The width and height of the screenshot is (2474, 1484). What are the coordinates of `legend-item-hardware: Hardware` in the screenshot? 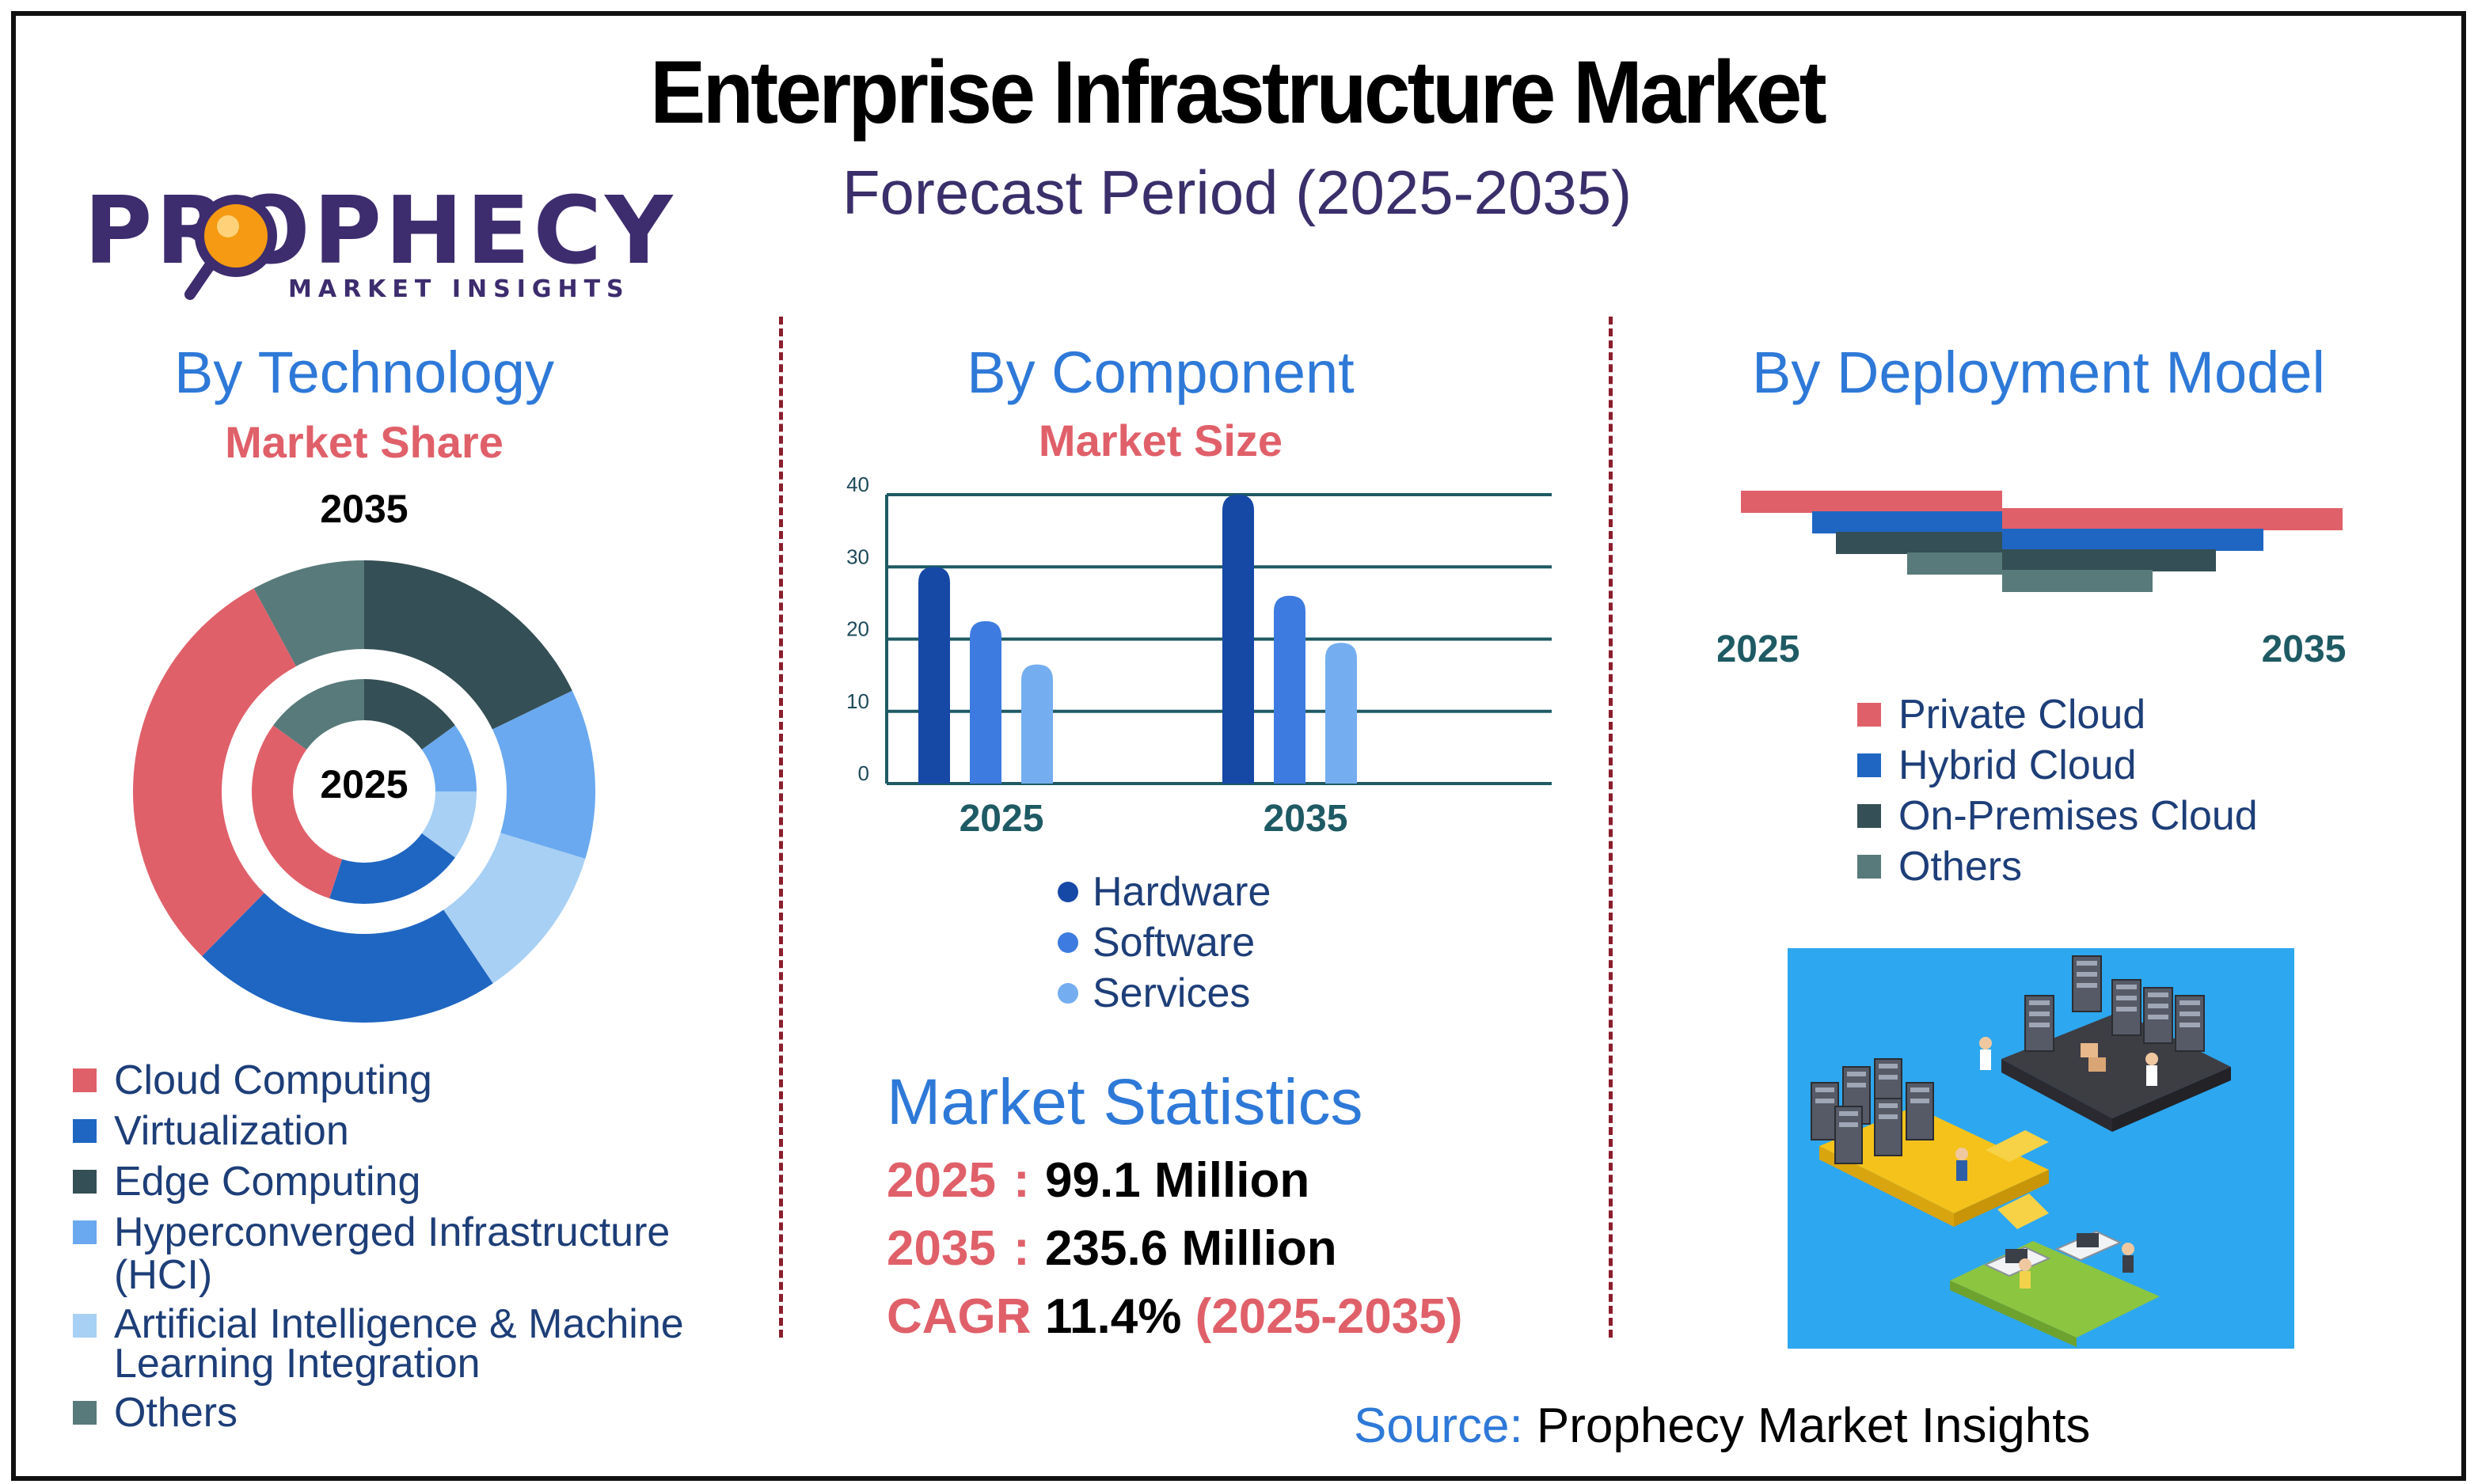 It's located at (1256, 892).